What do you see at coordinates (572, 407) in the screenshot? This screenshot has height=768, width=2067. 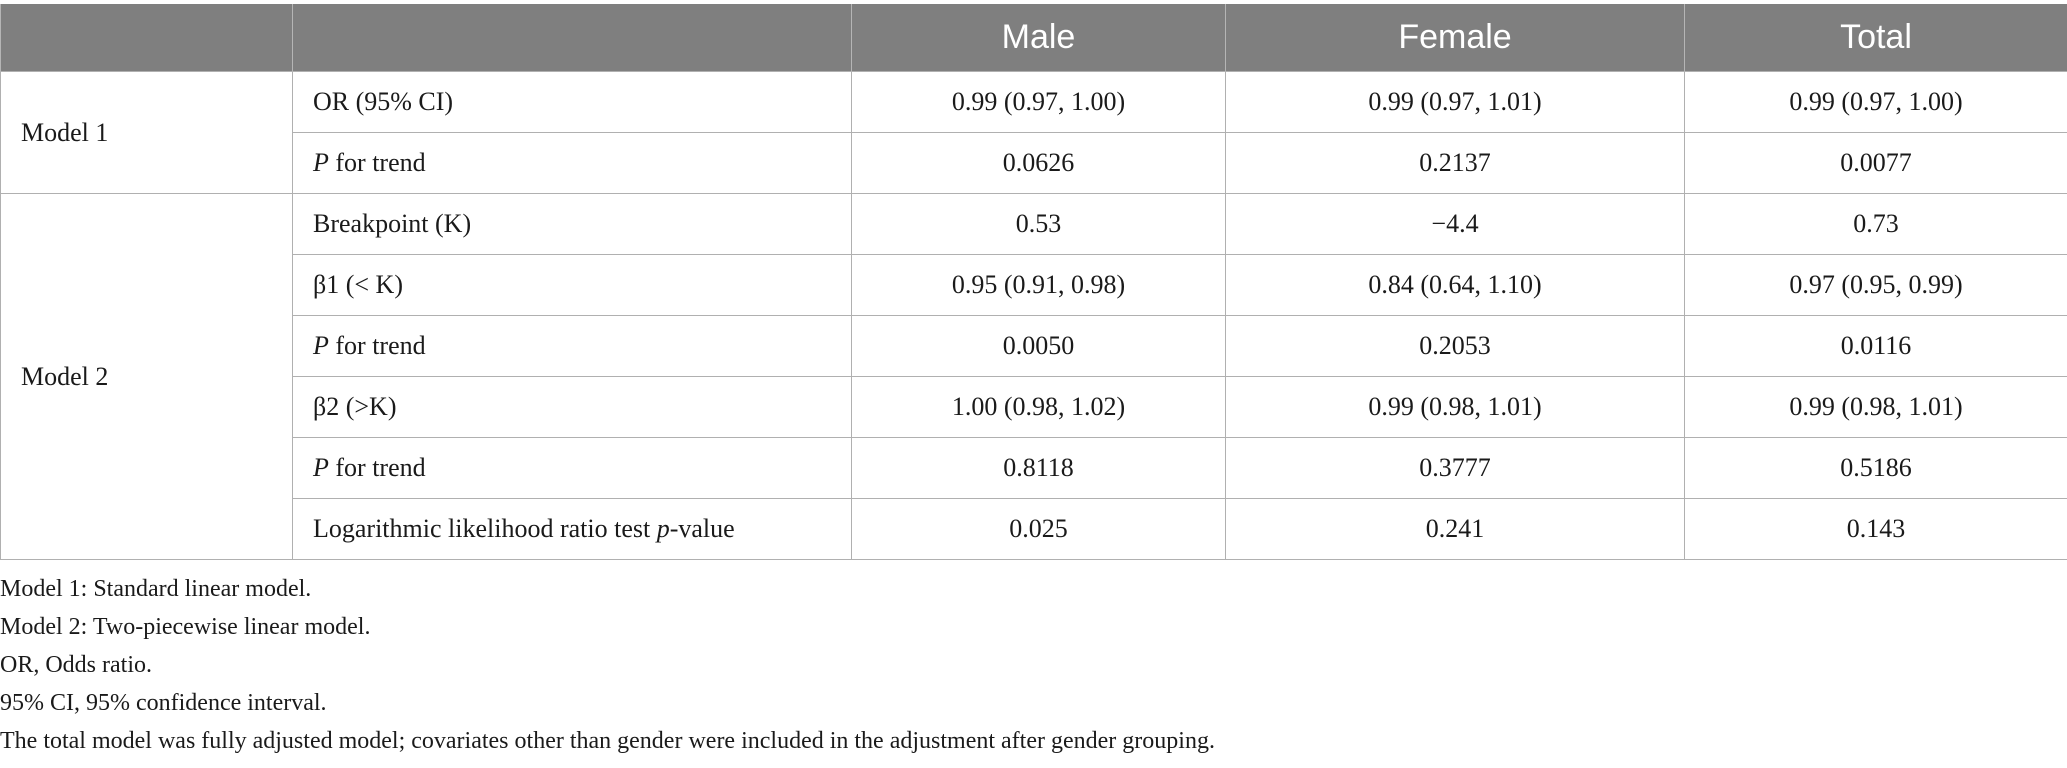 I see `row-label: β2 (>K)` at bounding box center [572, 407].